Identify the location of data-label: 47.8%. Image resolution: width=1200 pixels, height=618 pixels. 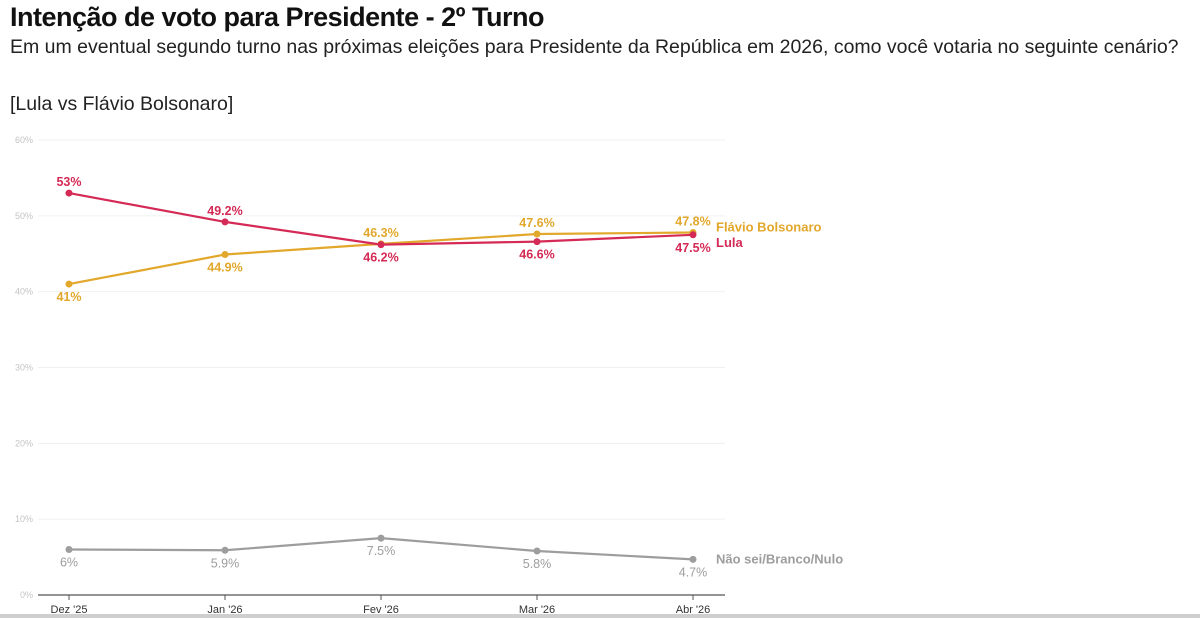
(692, 222).